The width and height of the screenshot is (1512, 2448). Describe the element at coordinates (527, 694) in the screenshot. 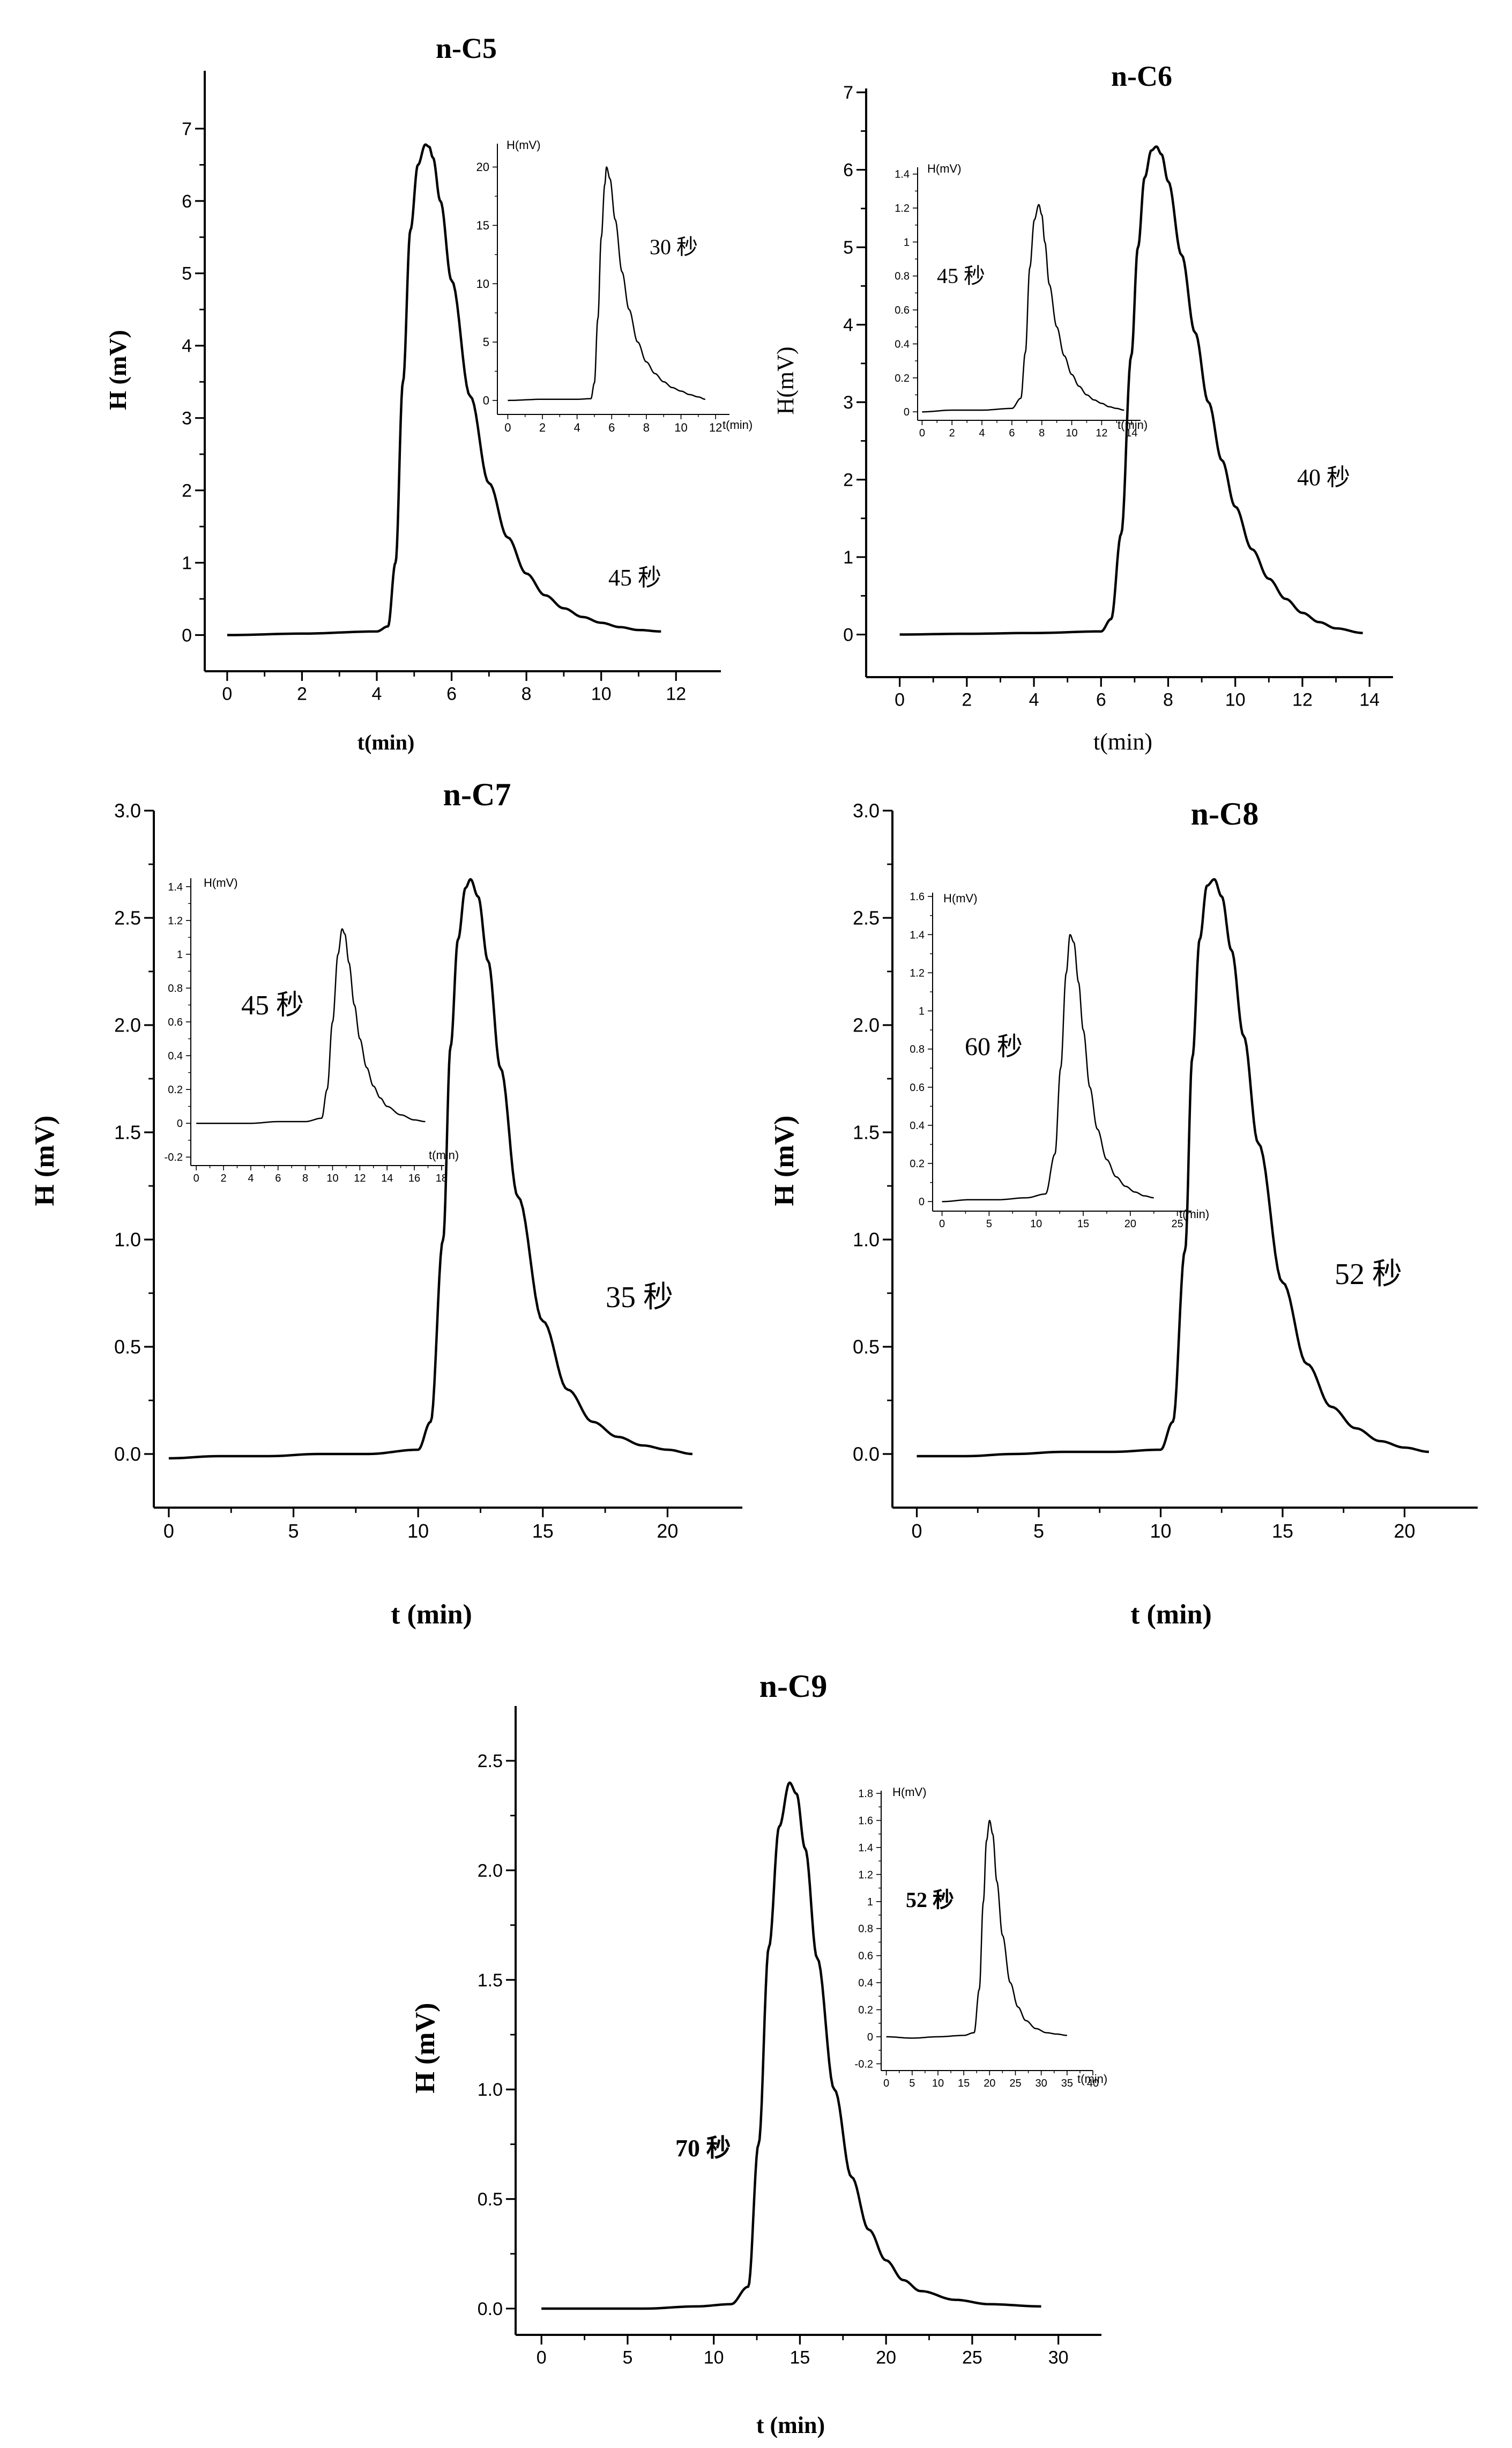

I see `main-x-tick-label: 8` at that location.